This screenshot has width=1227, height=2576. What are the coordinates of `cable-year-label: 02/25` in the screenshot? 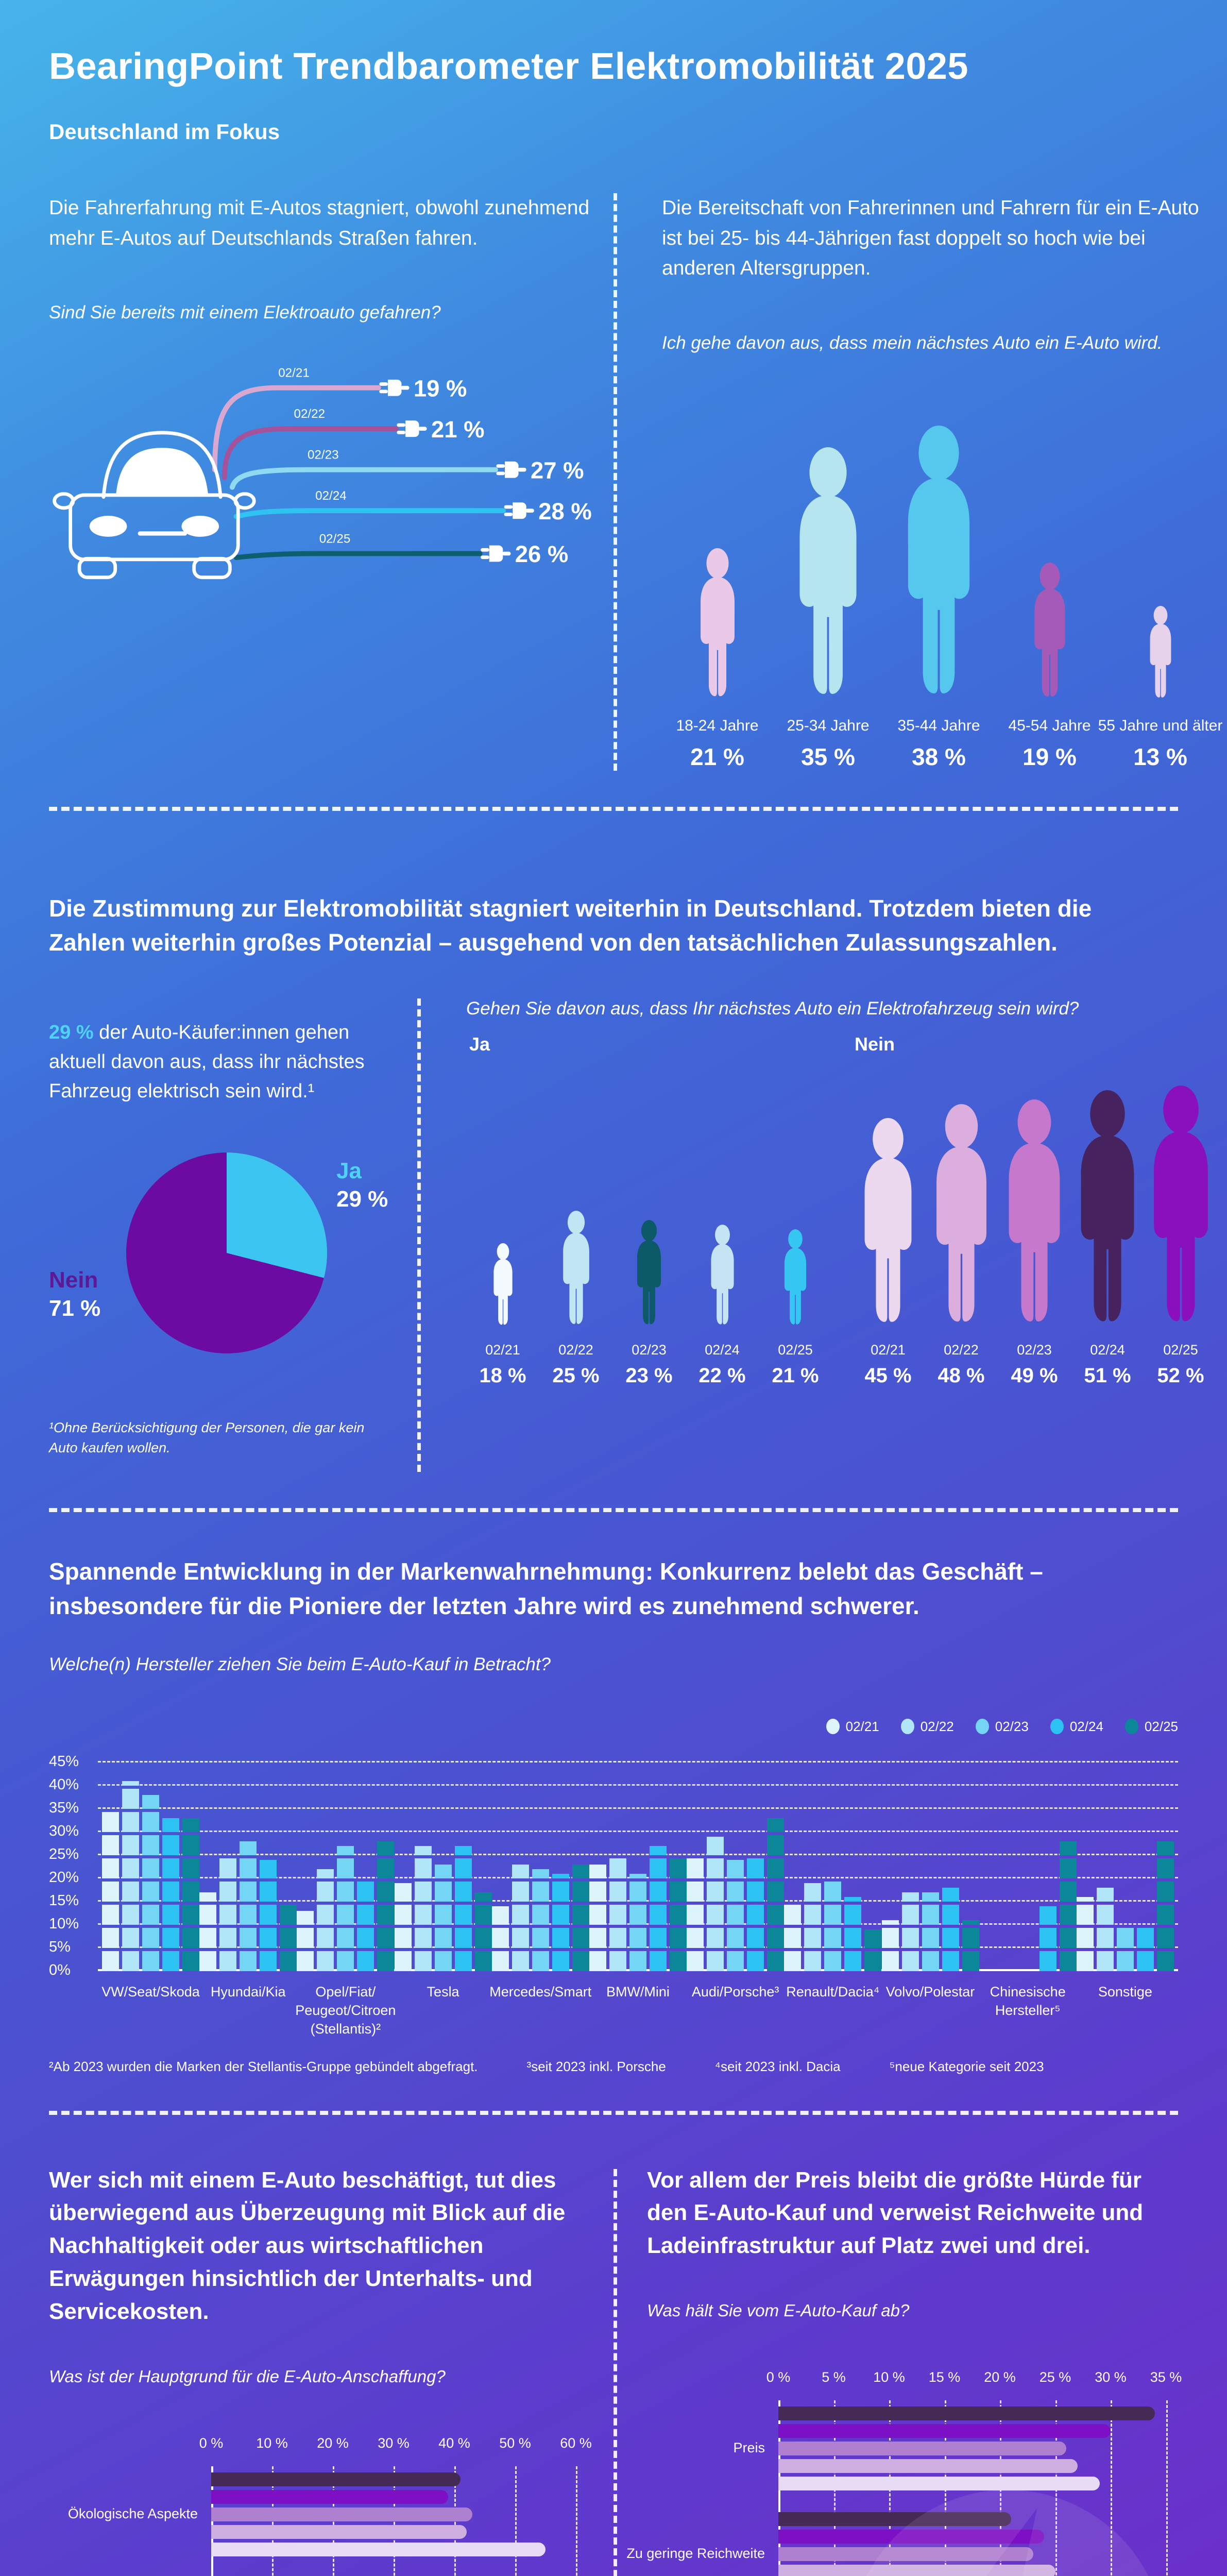 It's located at (335, 539).